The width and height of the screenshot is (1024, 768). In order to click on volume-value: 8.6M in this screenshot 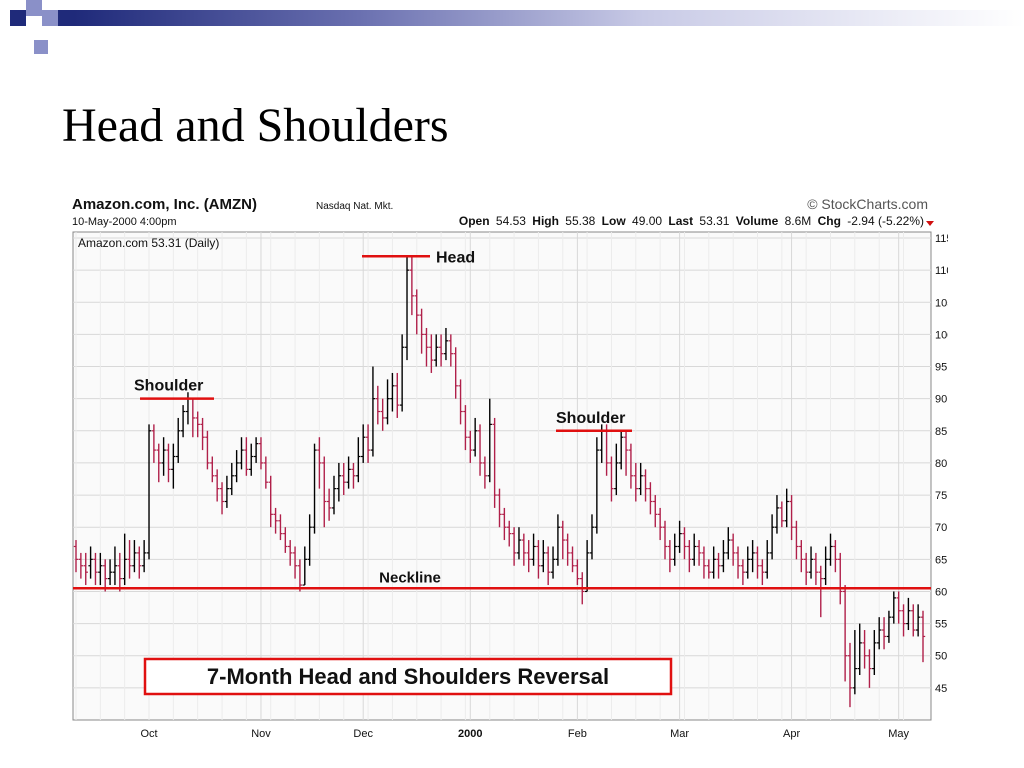, I will do `click(798, 221)`.